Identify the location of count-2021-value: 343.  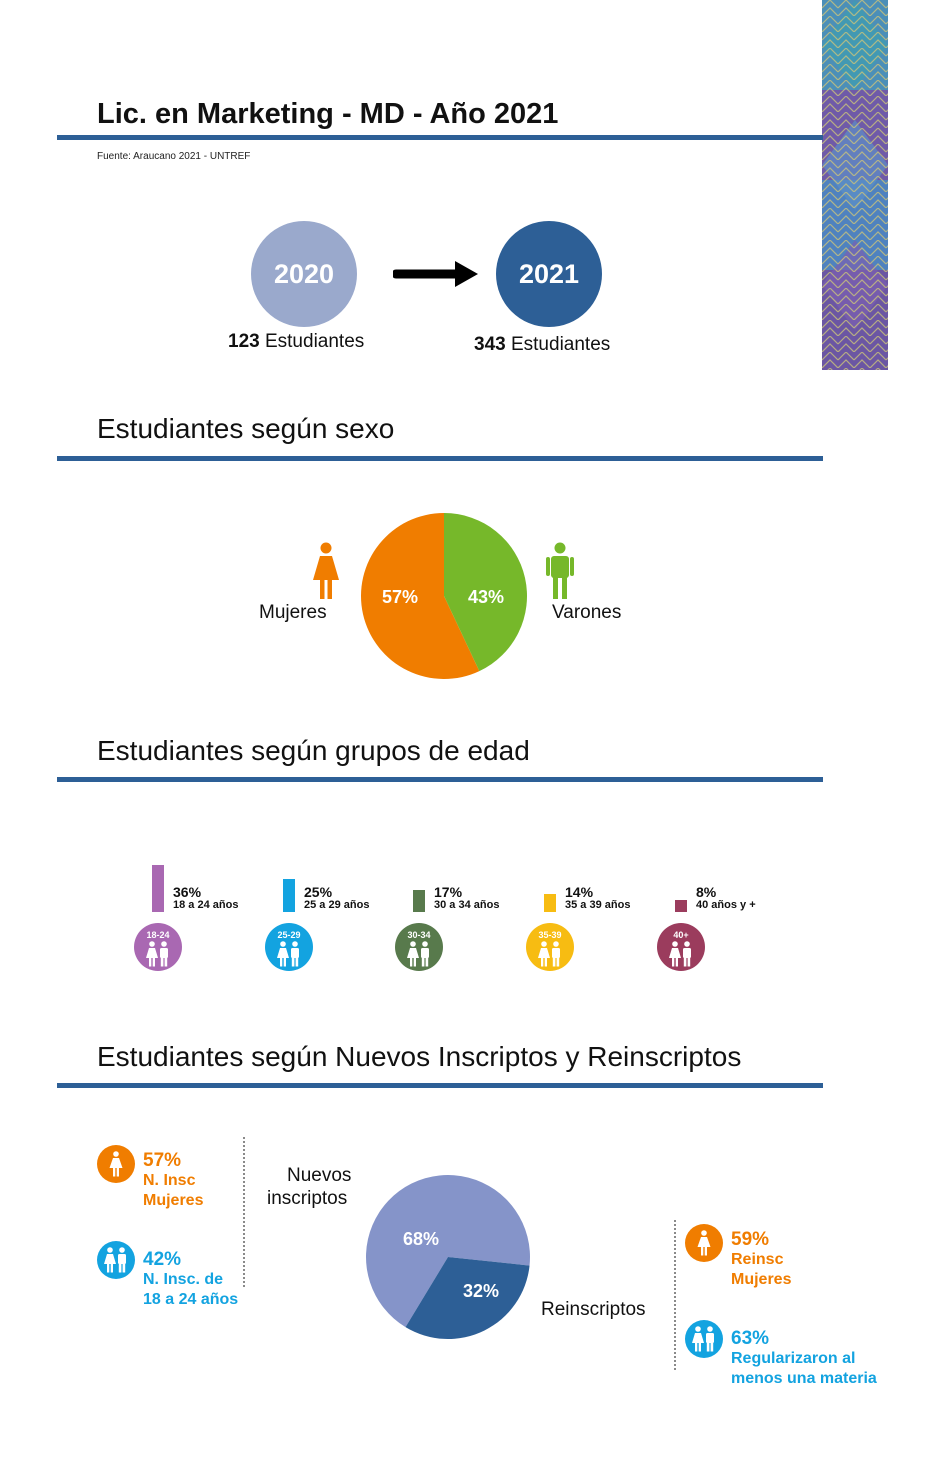
(490, 344).